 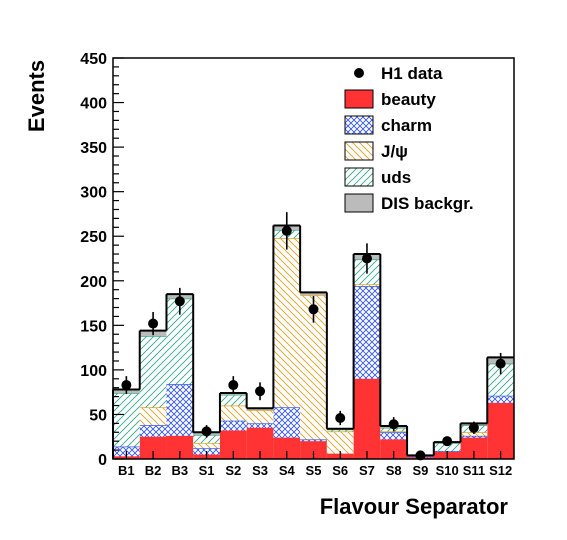 I want to click on data-point-s10, so click(x=447, y=441).